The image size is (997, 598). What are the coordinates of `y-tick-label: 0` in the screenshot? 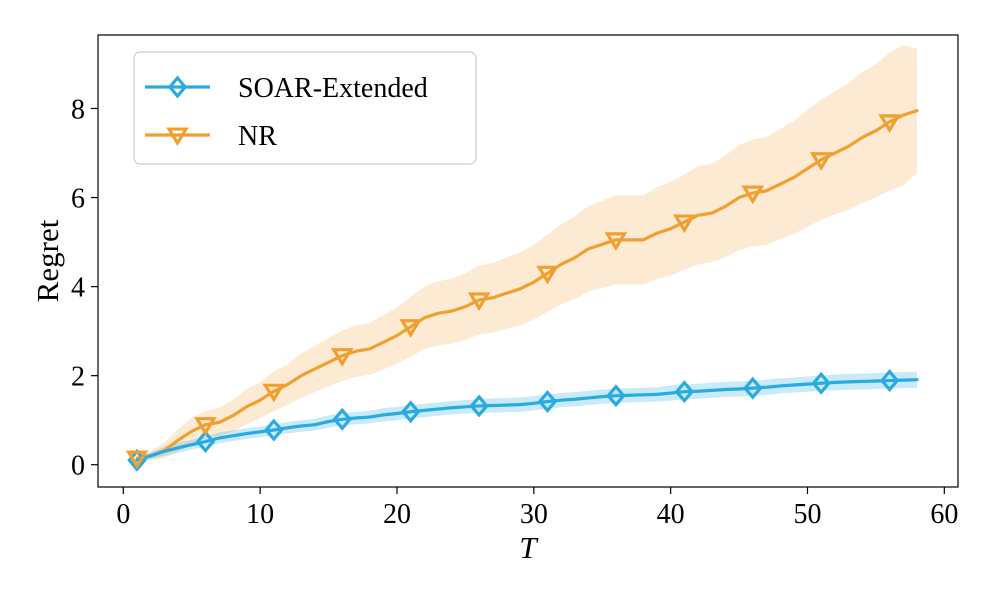 It's located at (78, 466).